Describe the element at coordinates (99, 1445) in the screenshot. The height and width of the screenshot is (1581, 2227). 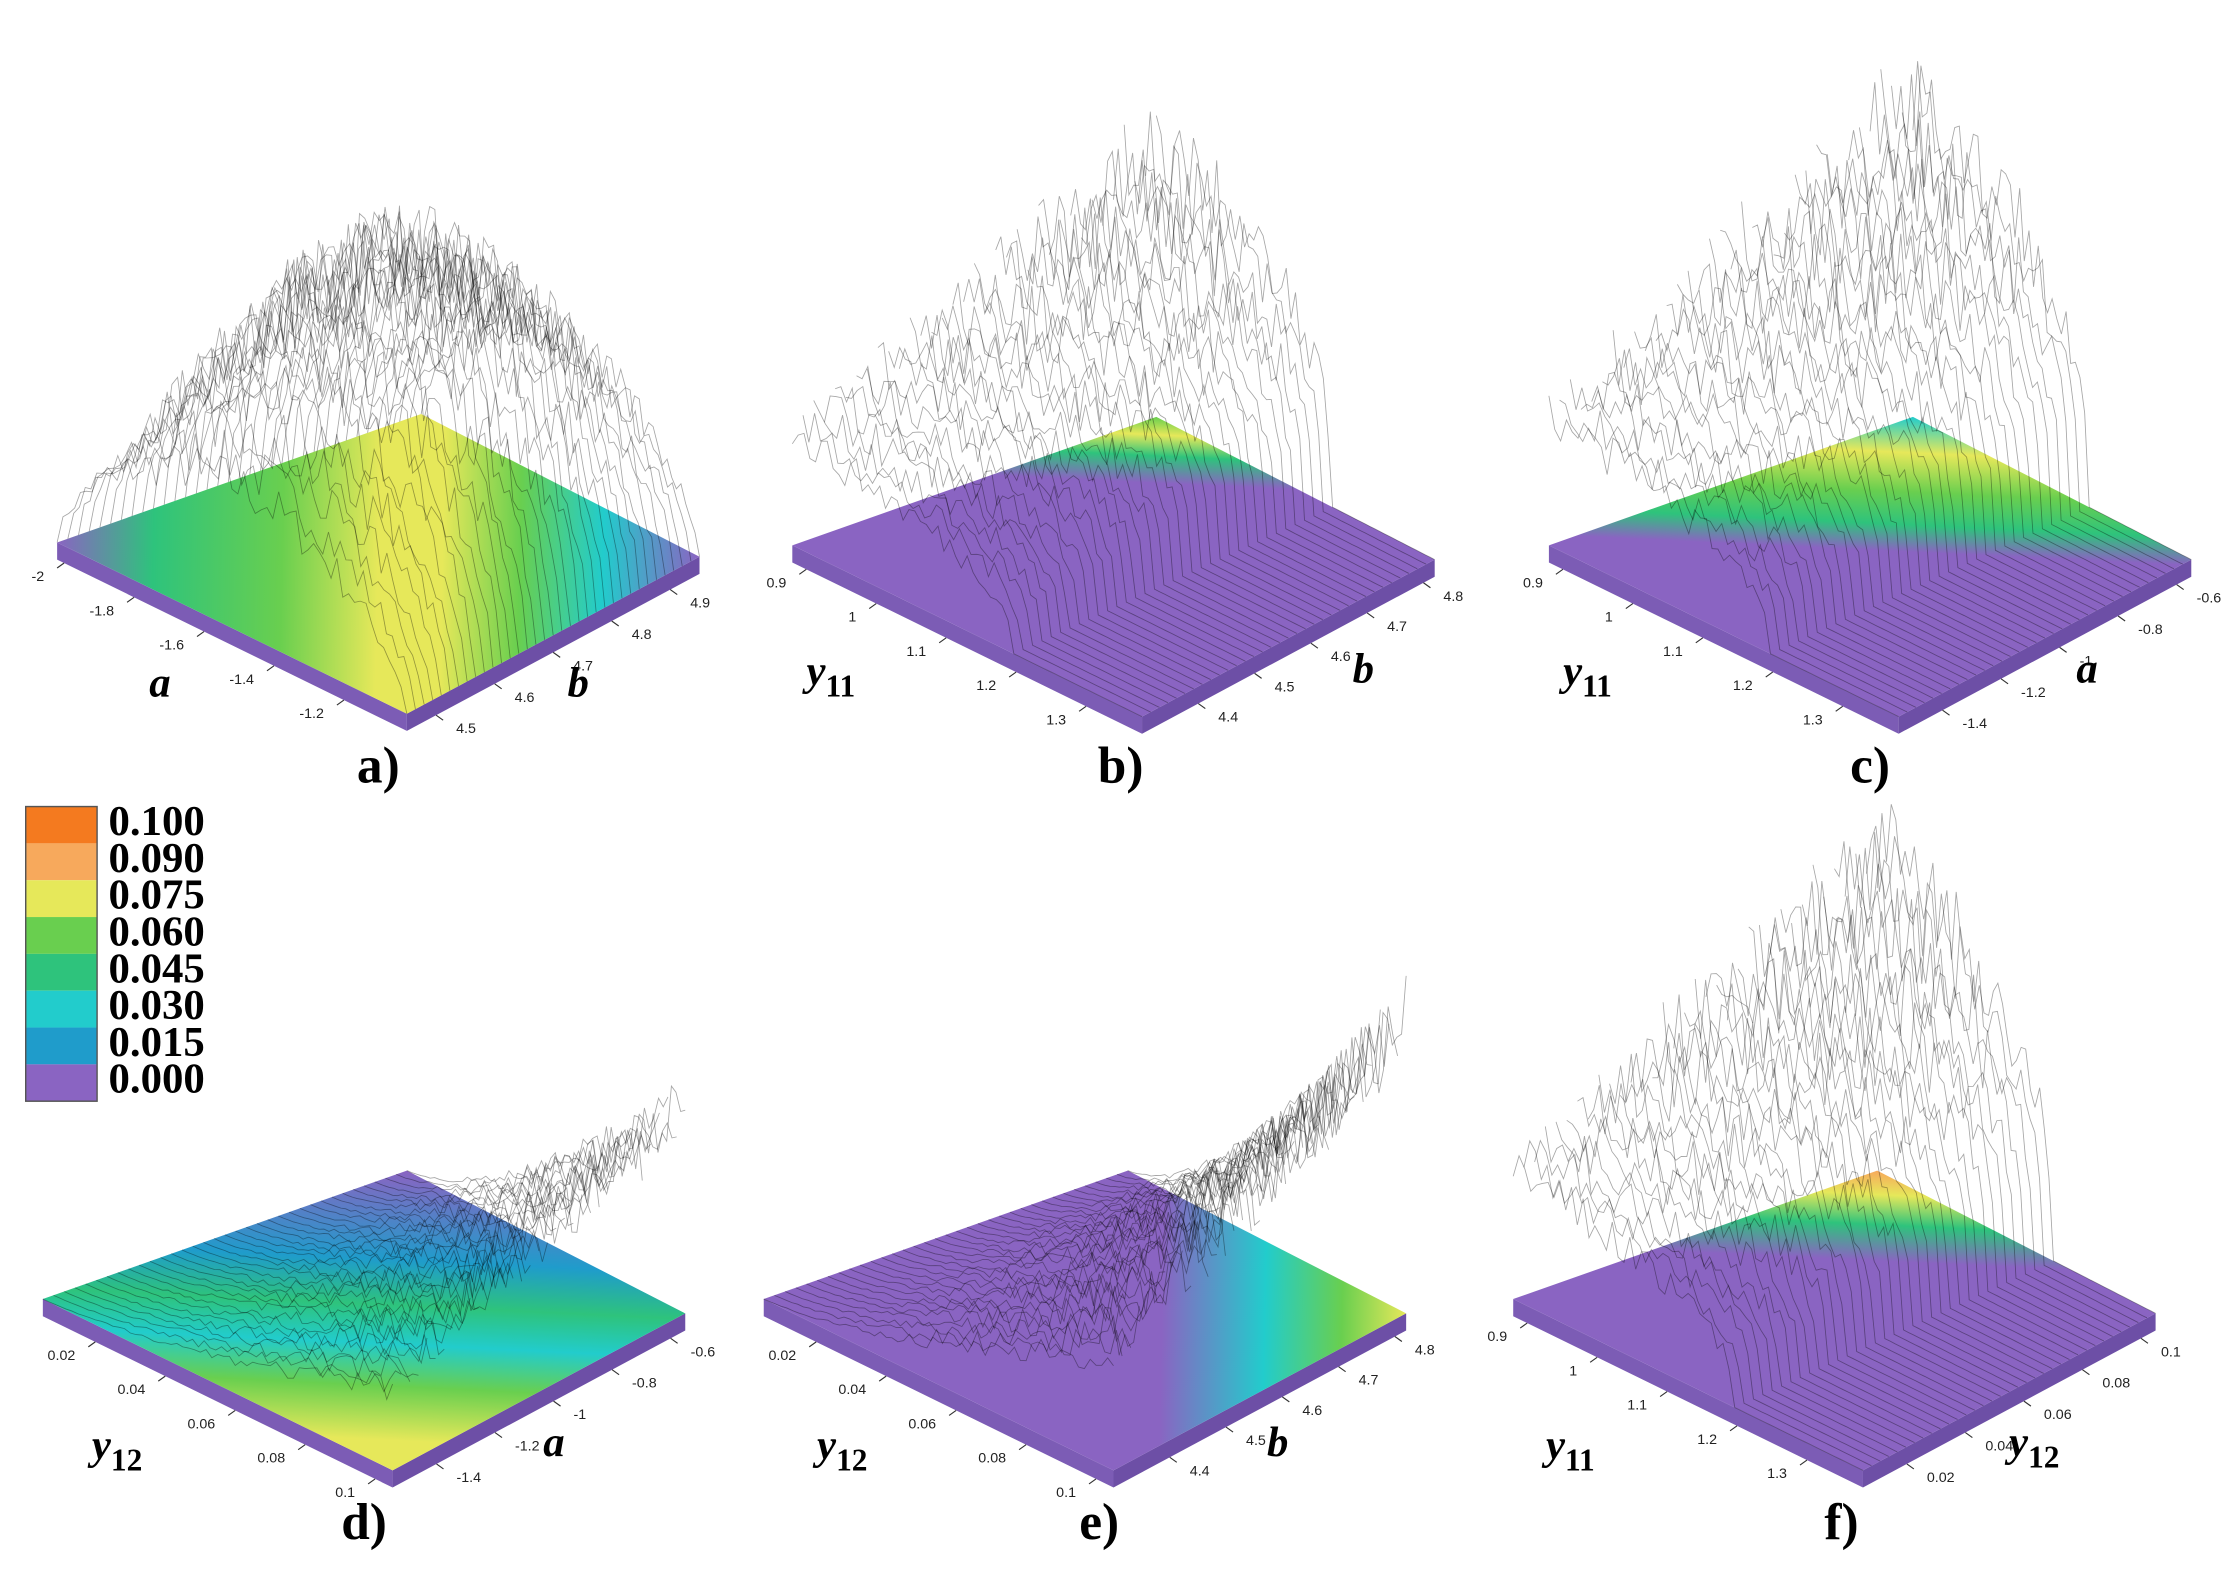
I see `axis-label-text: y` at that location.